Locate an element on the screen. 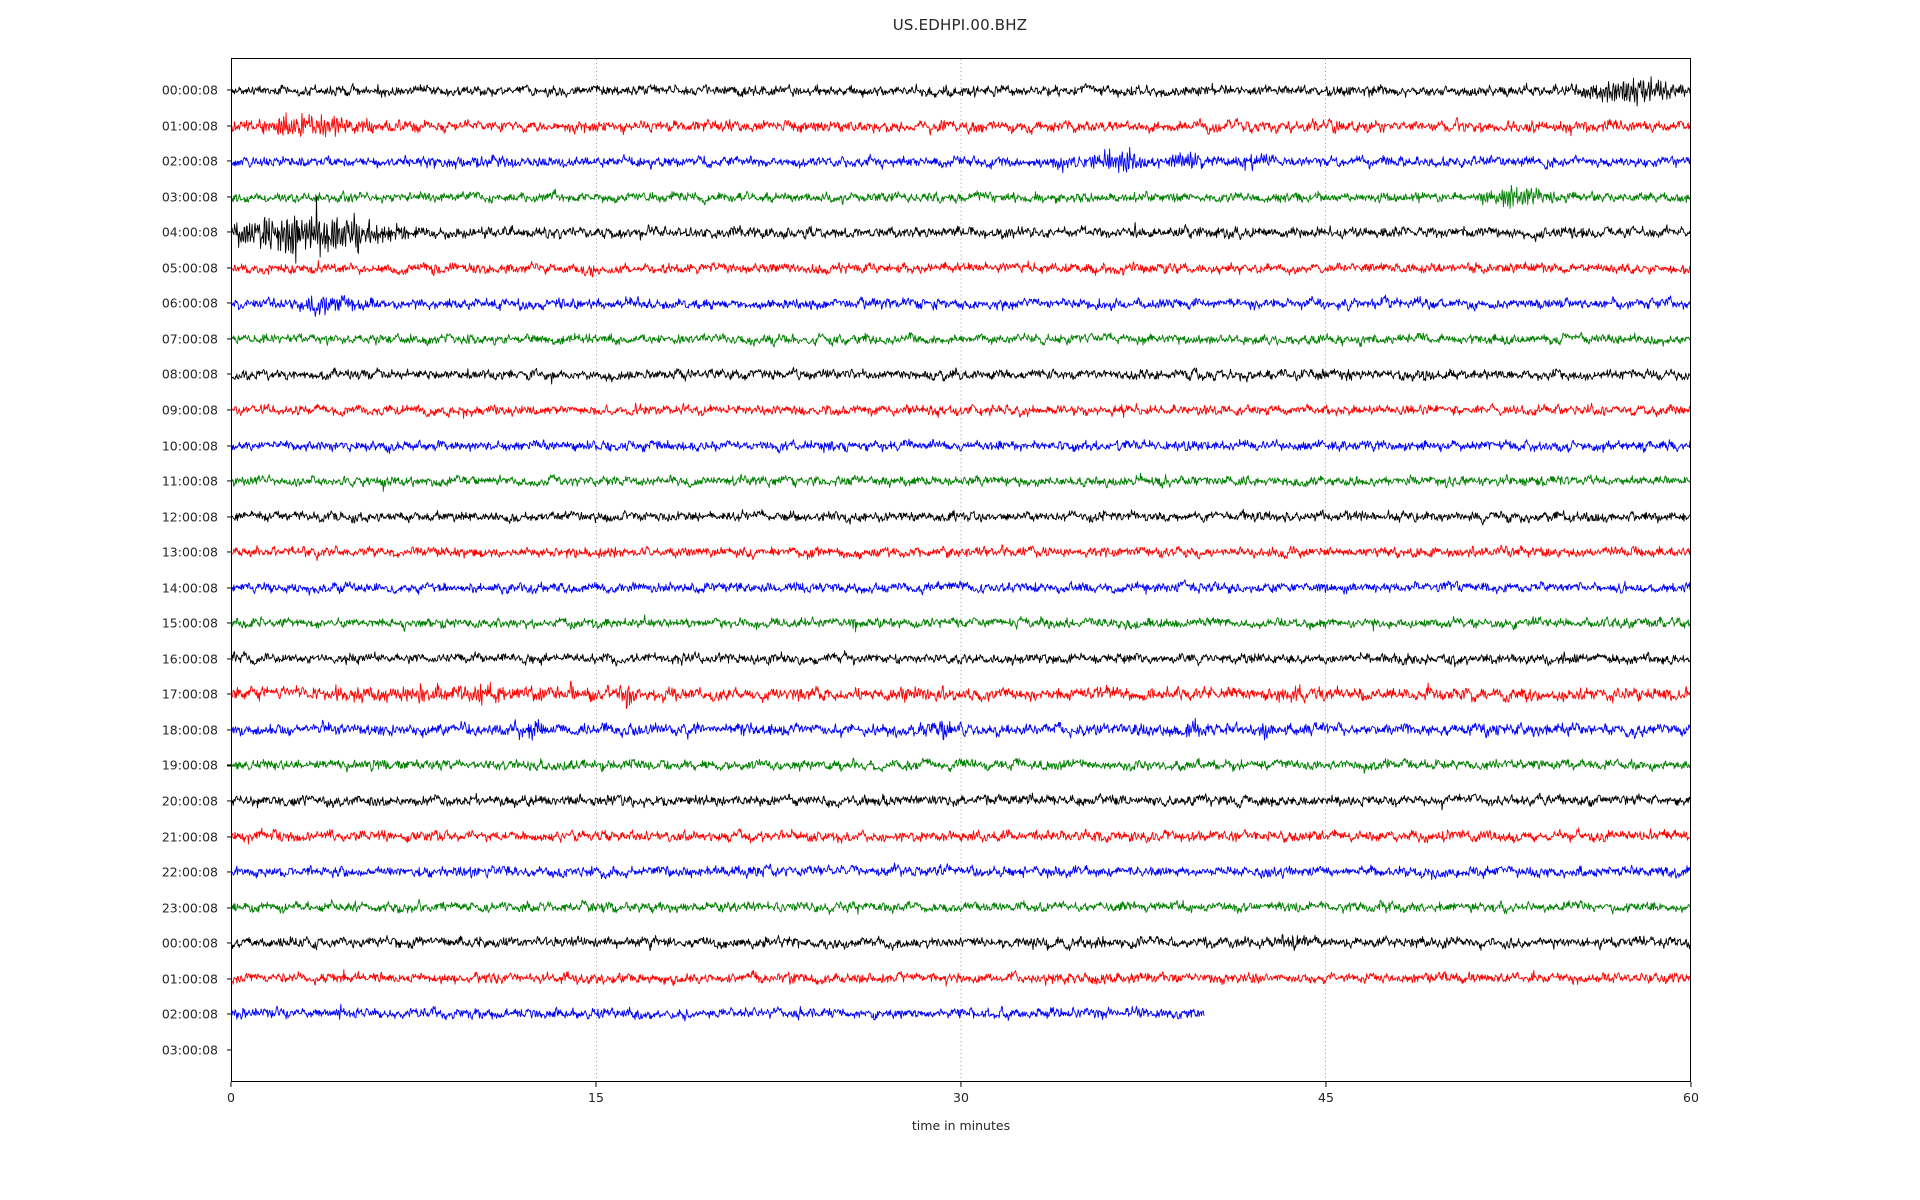 The width and height of the screenshot is (1920, 1200). y-tick-label: 04:00:08 is located at coordinates (189, 232).